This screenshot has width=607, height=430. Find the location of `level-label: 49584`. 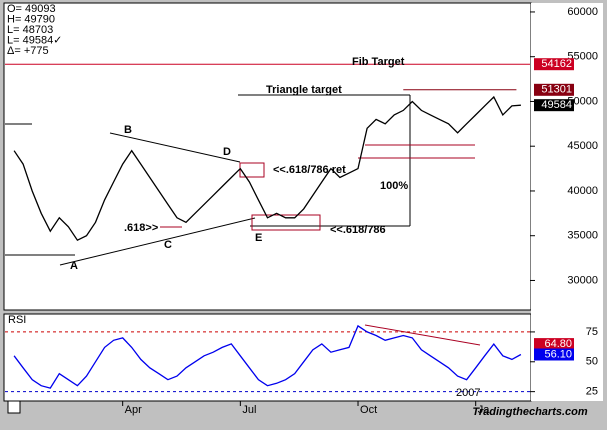

level-label: 49584 is located at coordinates (556, 105).